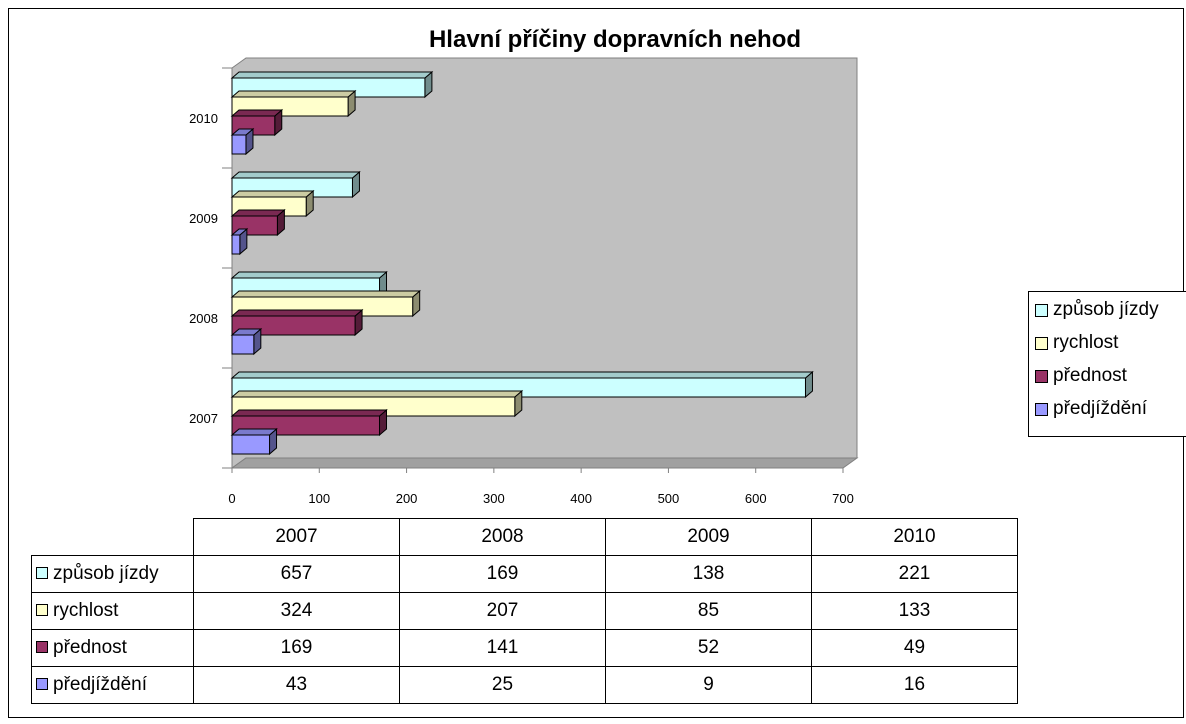 The height and width of the screenshot is (724, 1186). What do you see at coordinates (100, 684) in the screenshot?
I see `table-row-label: předjíždění` at bounding box center [100, 684].